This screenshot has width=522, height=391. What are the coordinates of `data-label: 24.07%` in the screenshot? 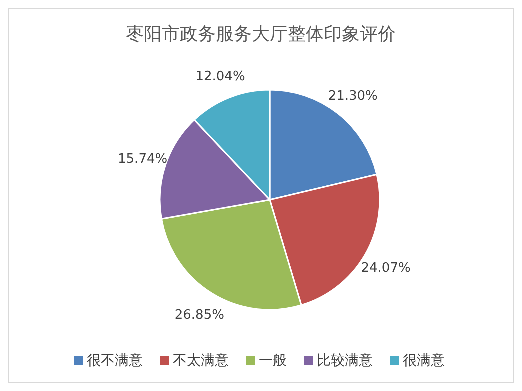 It's located at (386, 268).